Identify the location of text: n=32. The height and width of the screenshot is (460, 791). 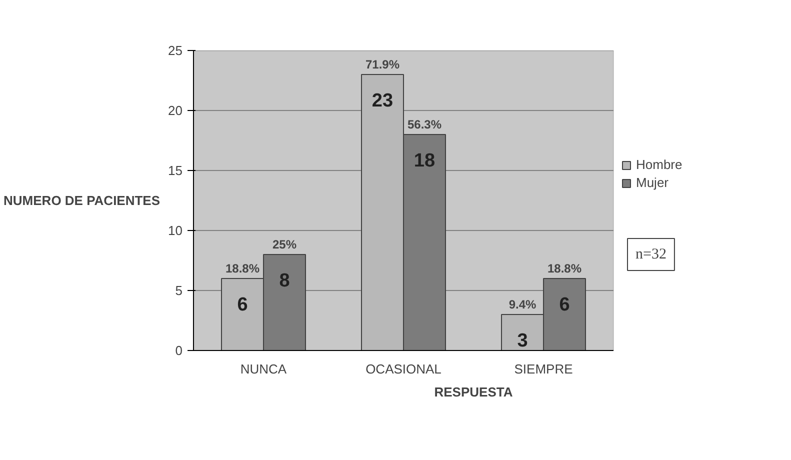
(651, 254).